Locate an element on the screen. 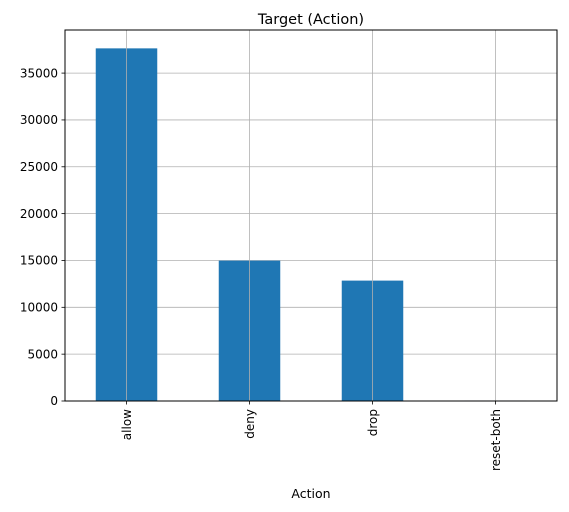 This screenshot has height=512, width=569. y-tick-label: 20000 is located at coordinates (39, 214).